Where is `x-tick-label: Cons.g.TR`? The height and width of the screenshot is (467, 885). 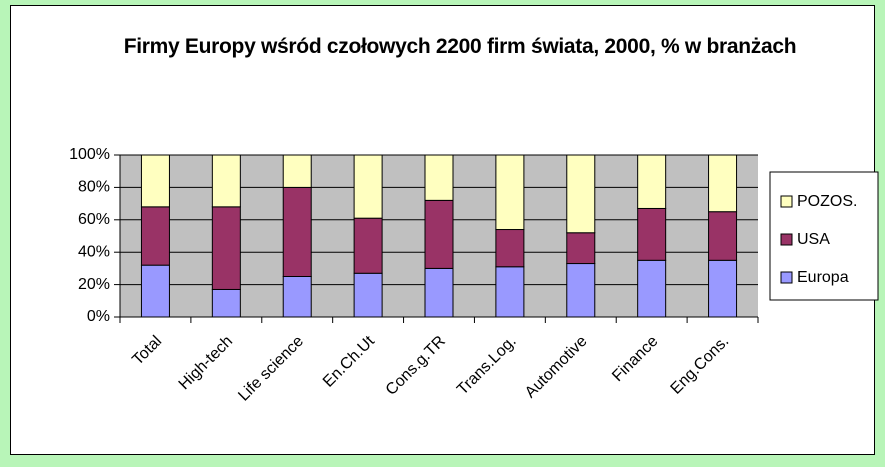
x-tick-label: Cons.g.TR is located at coordinates (416, 366).